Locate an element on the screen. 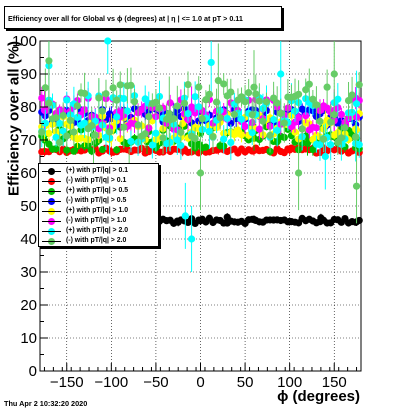 This screenshot has height=412, width=400. legend-label: (+) with pT/|q| > 0.5 is located at coordinates (97, 190).